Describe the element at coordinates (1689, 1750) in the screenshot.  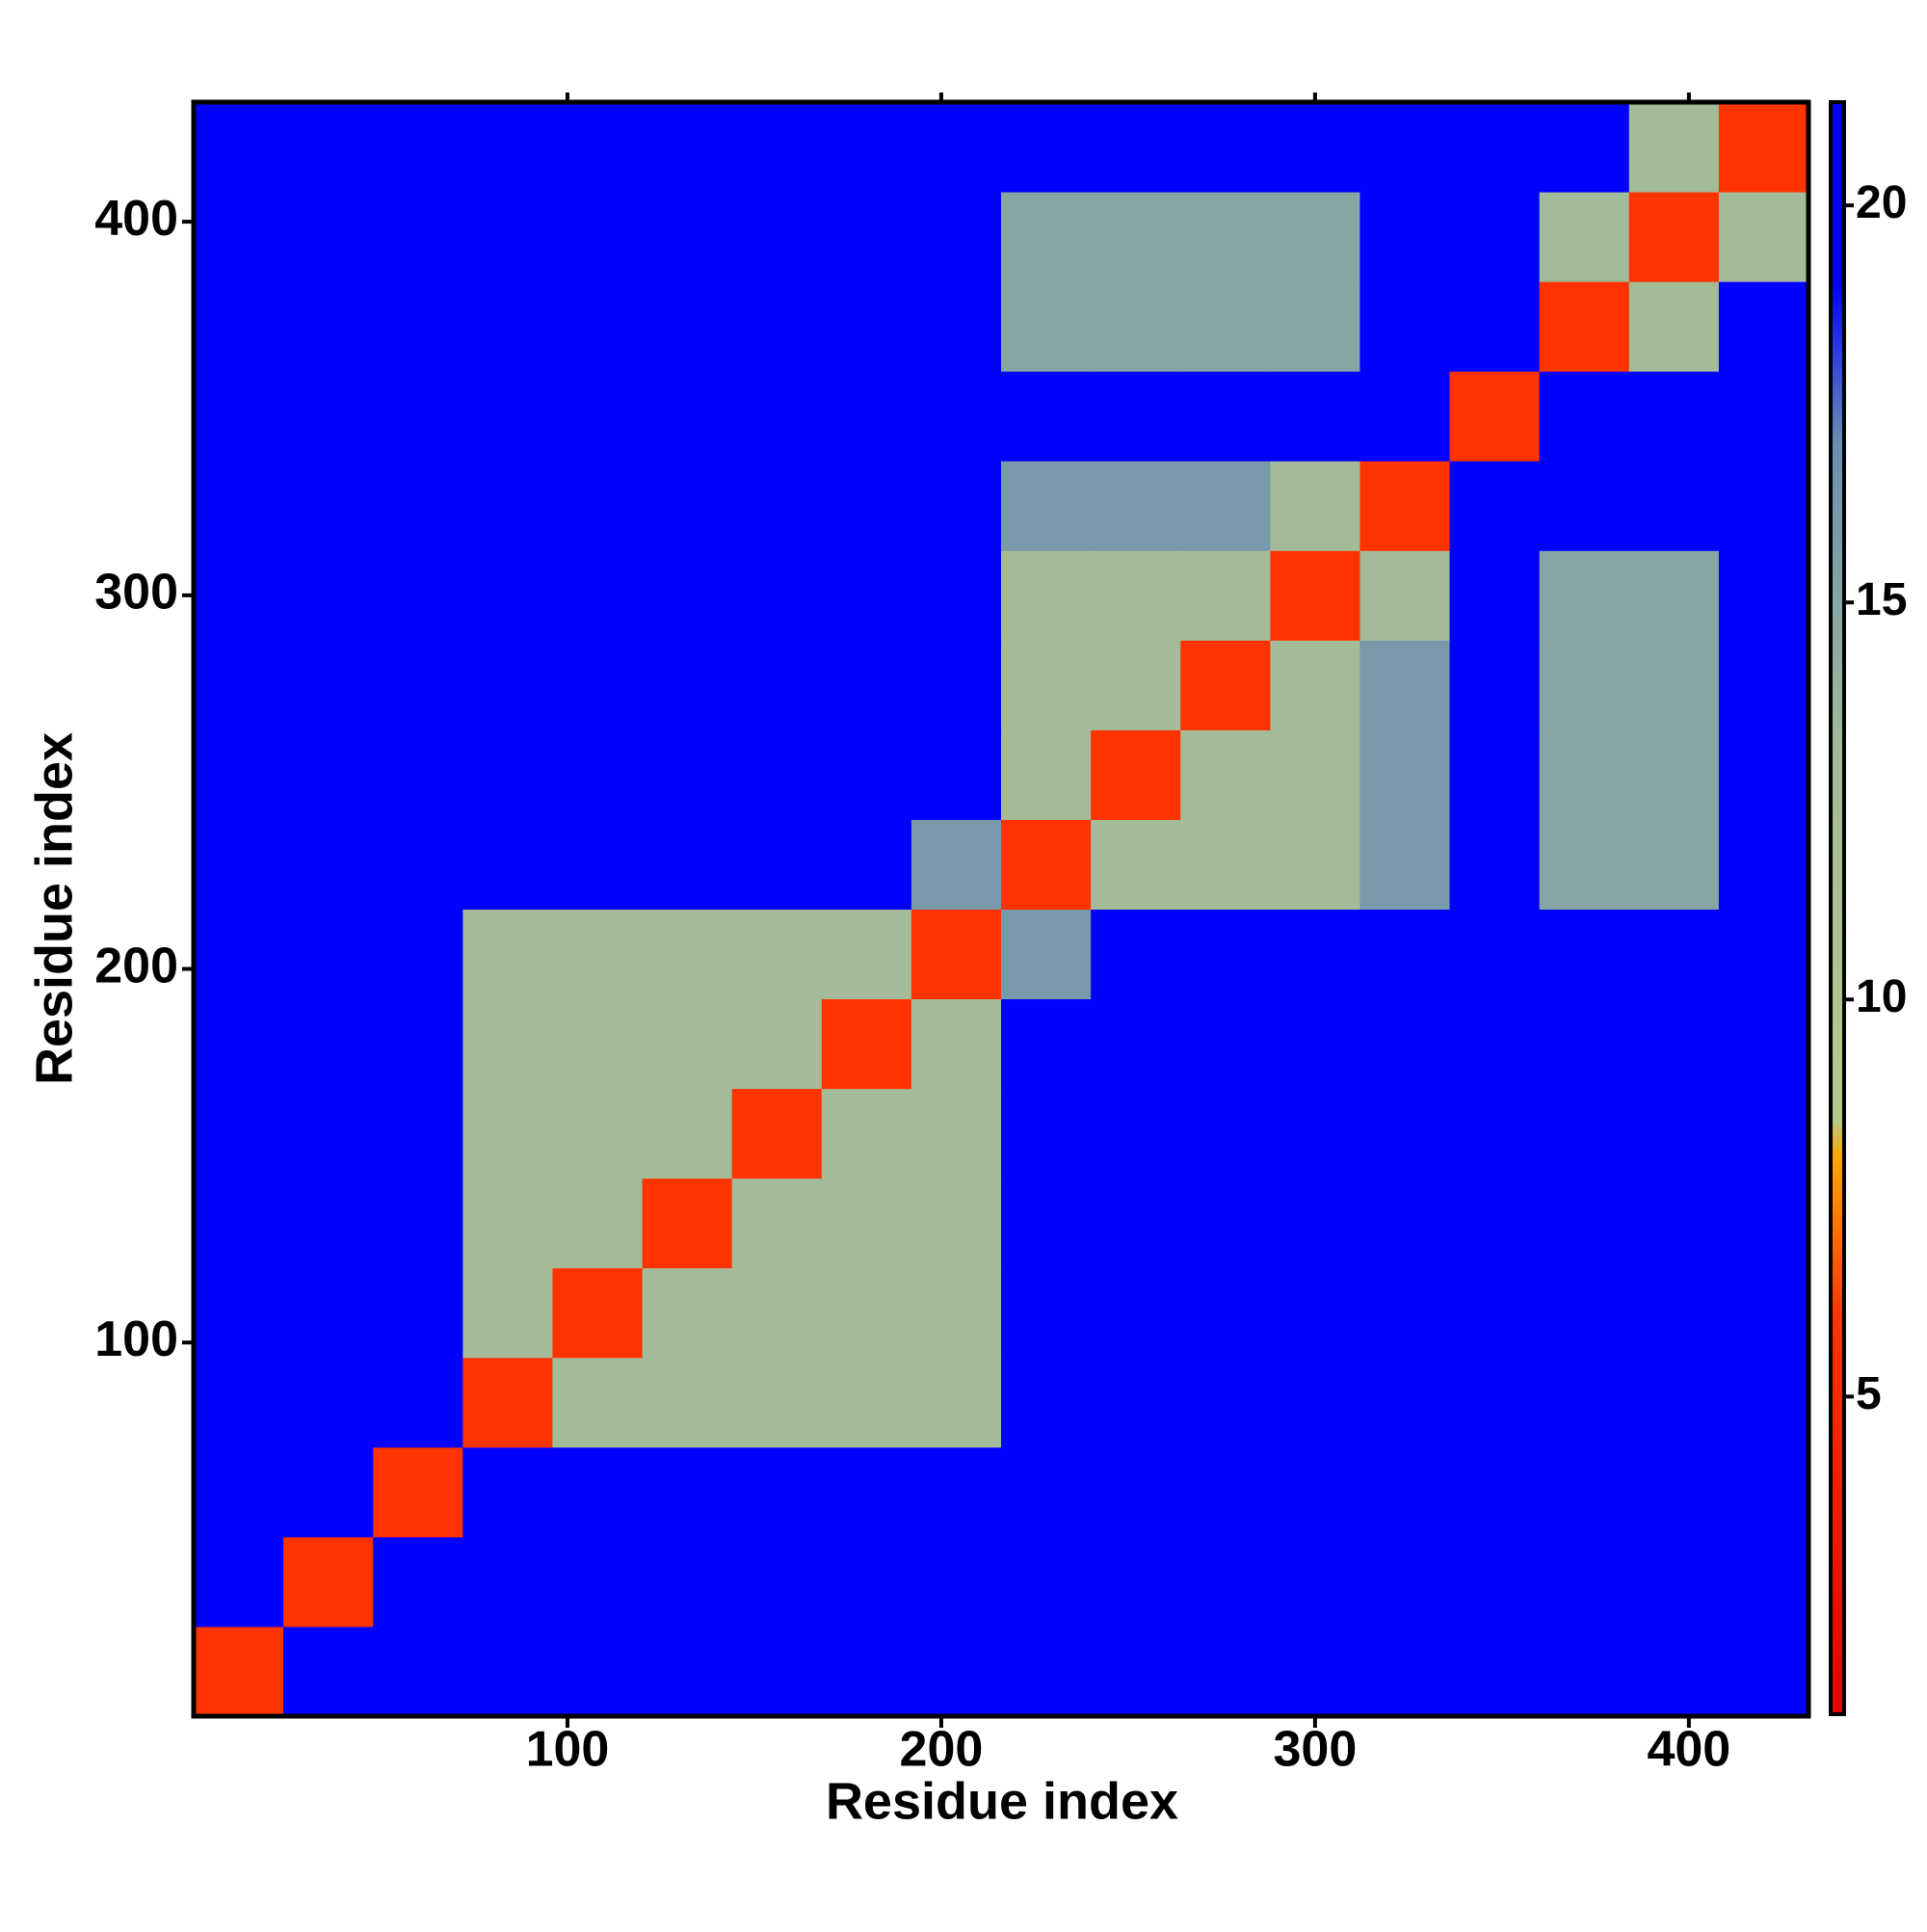
I see `x-tick-label: 400` at that location.